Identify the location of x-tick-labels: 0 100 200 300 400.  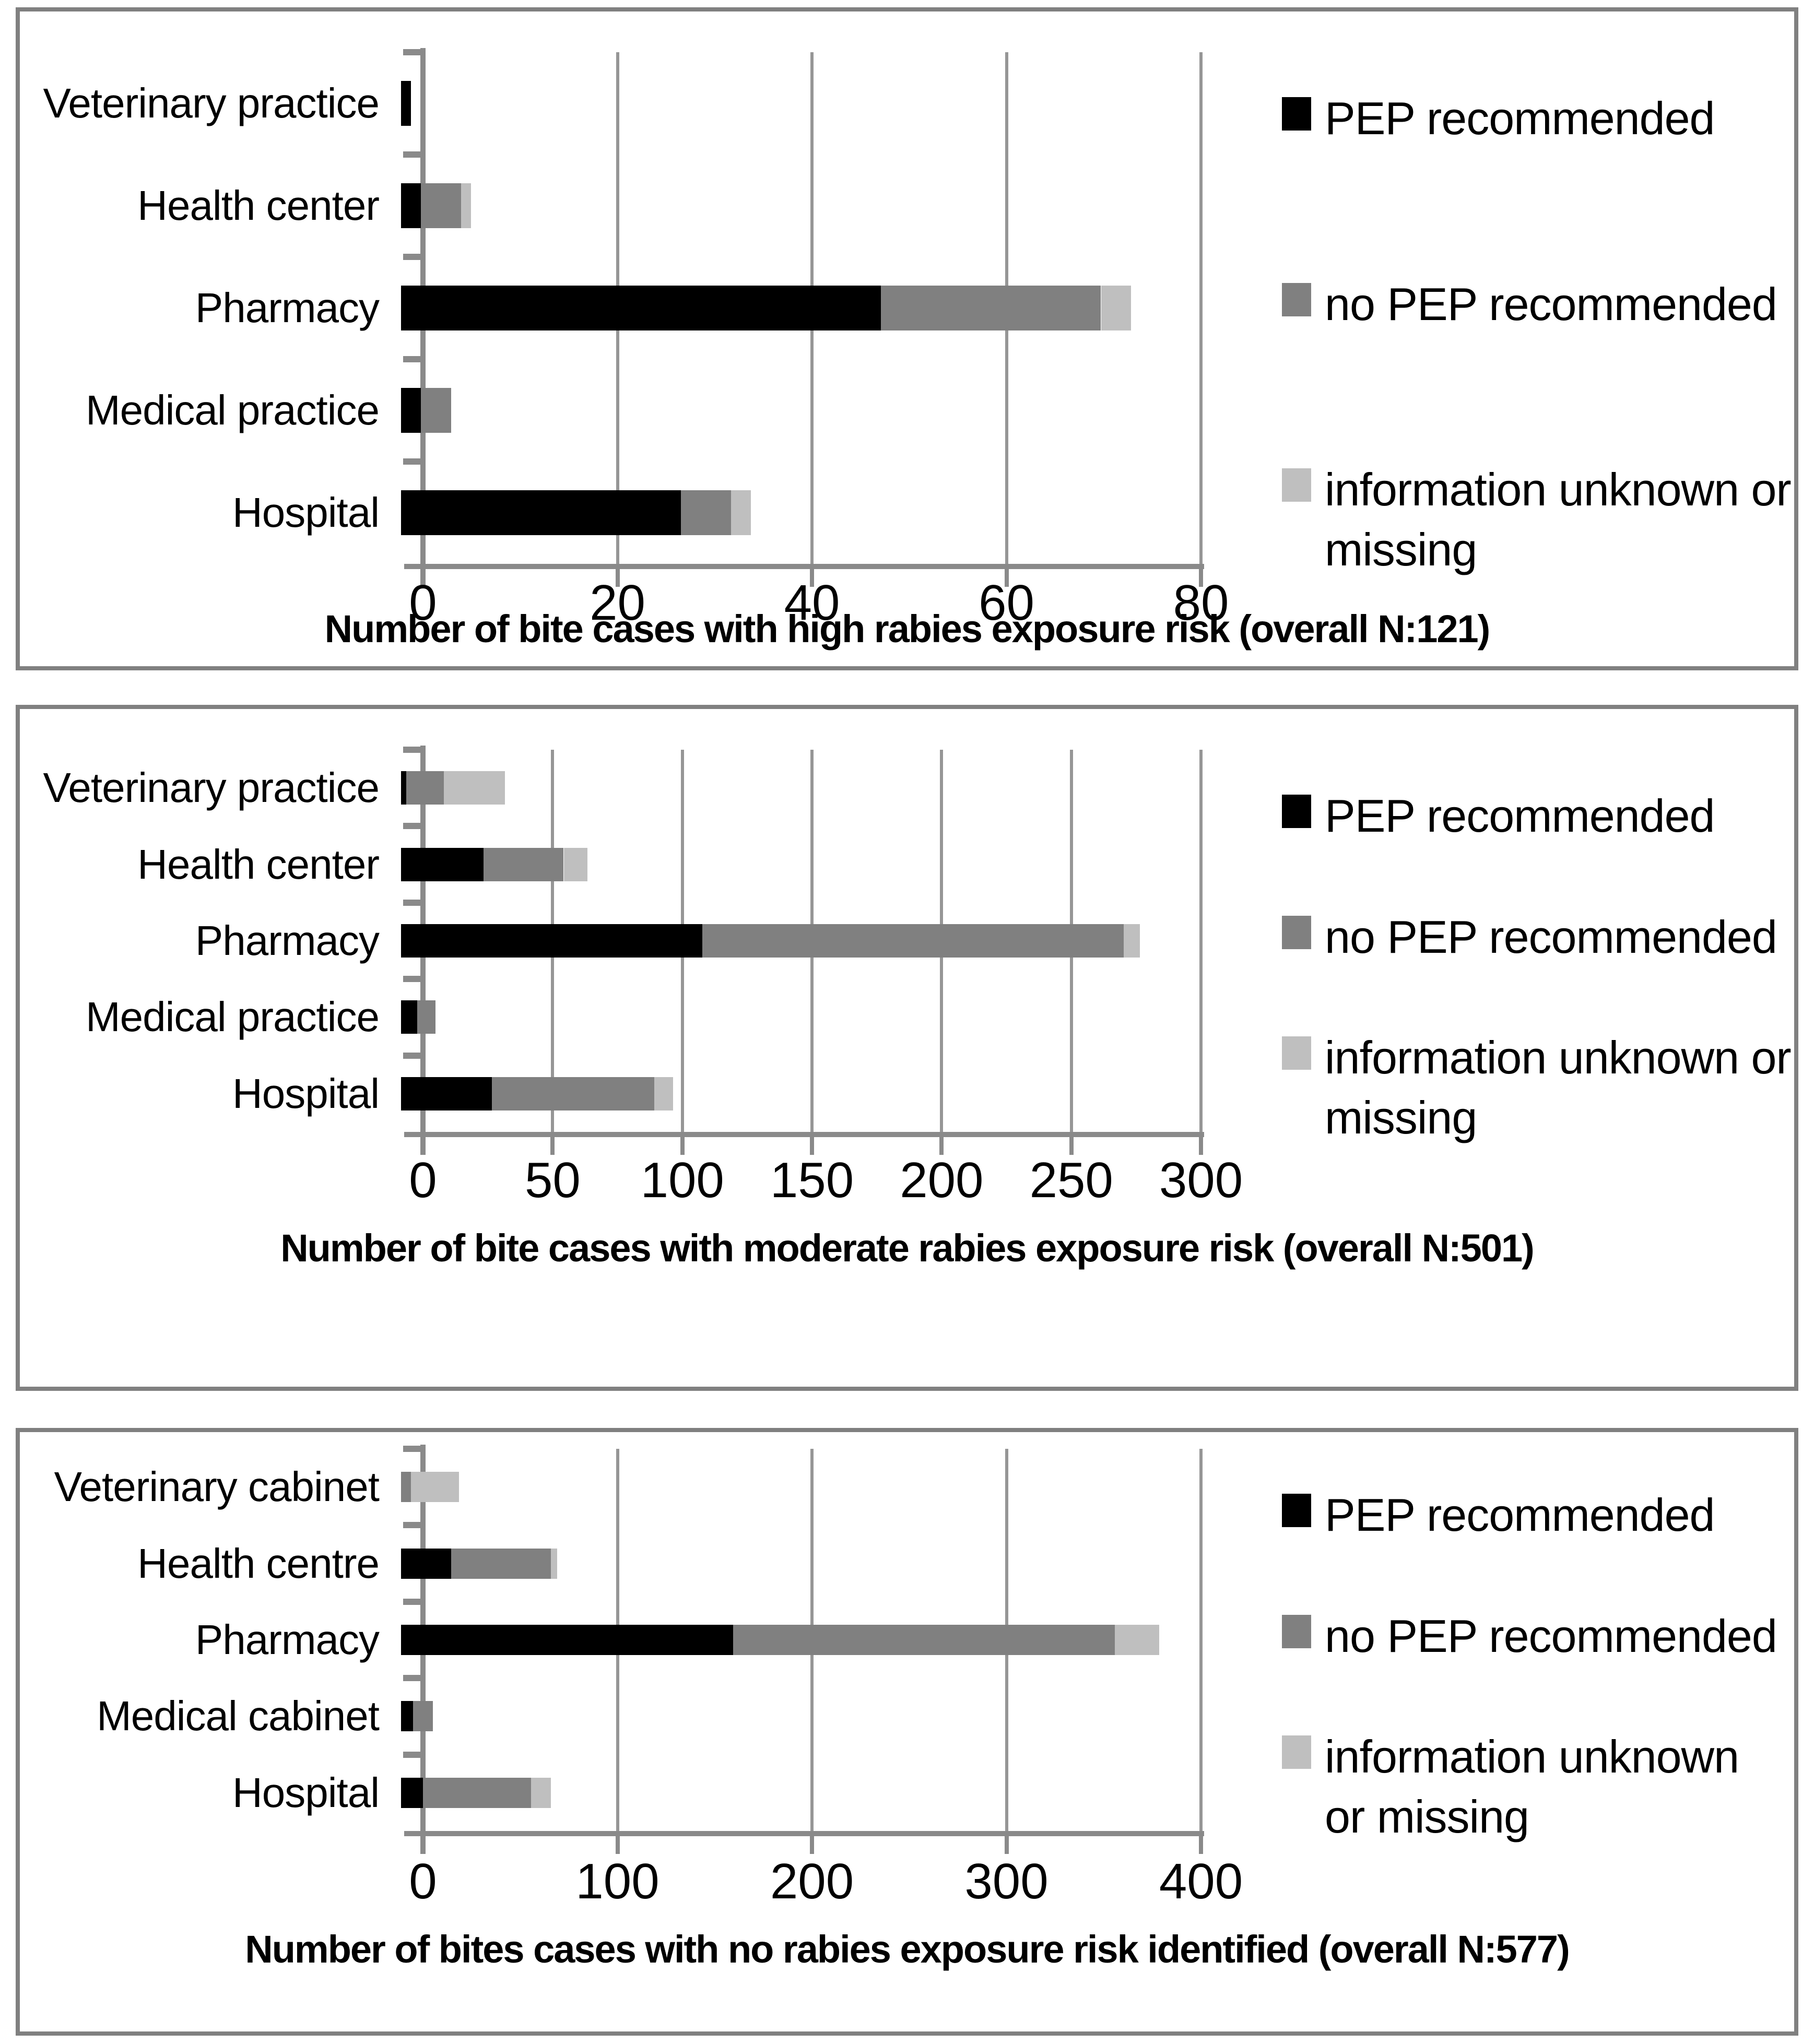
(826, 1881).